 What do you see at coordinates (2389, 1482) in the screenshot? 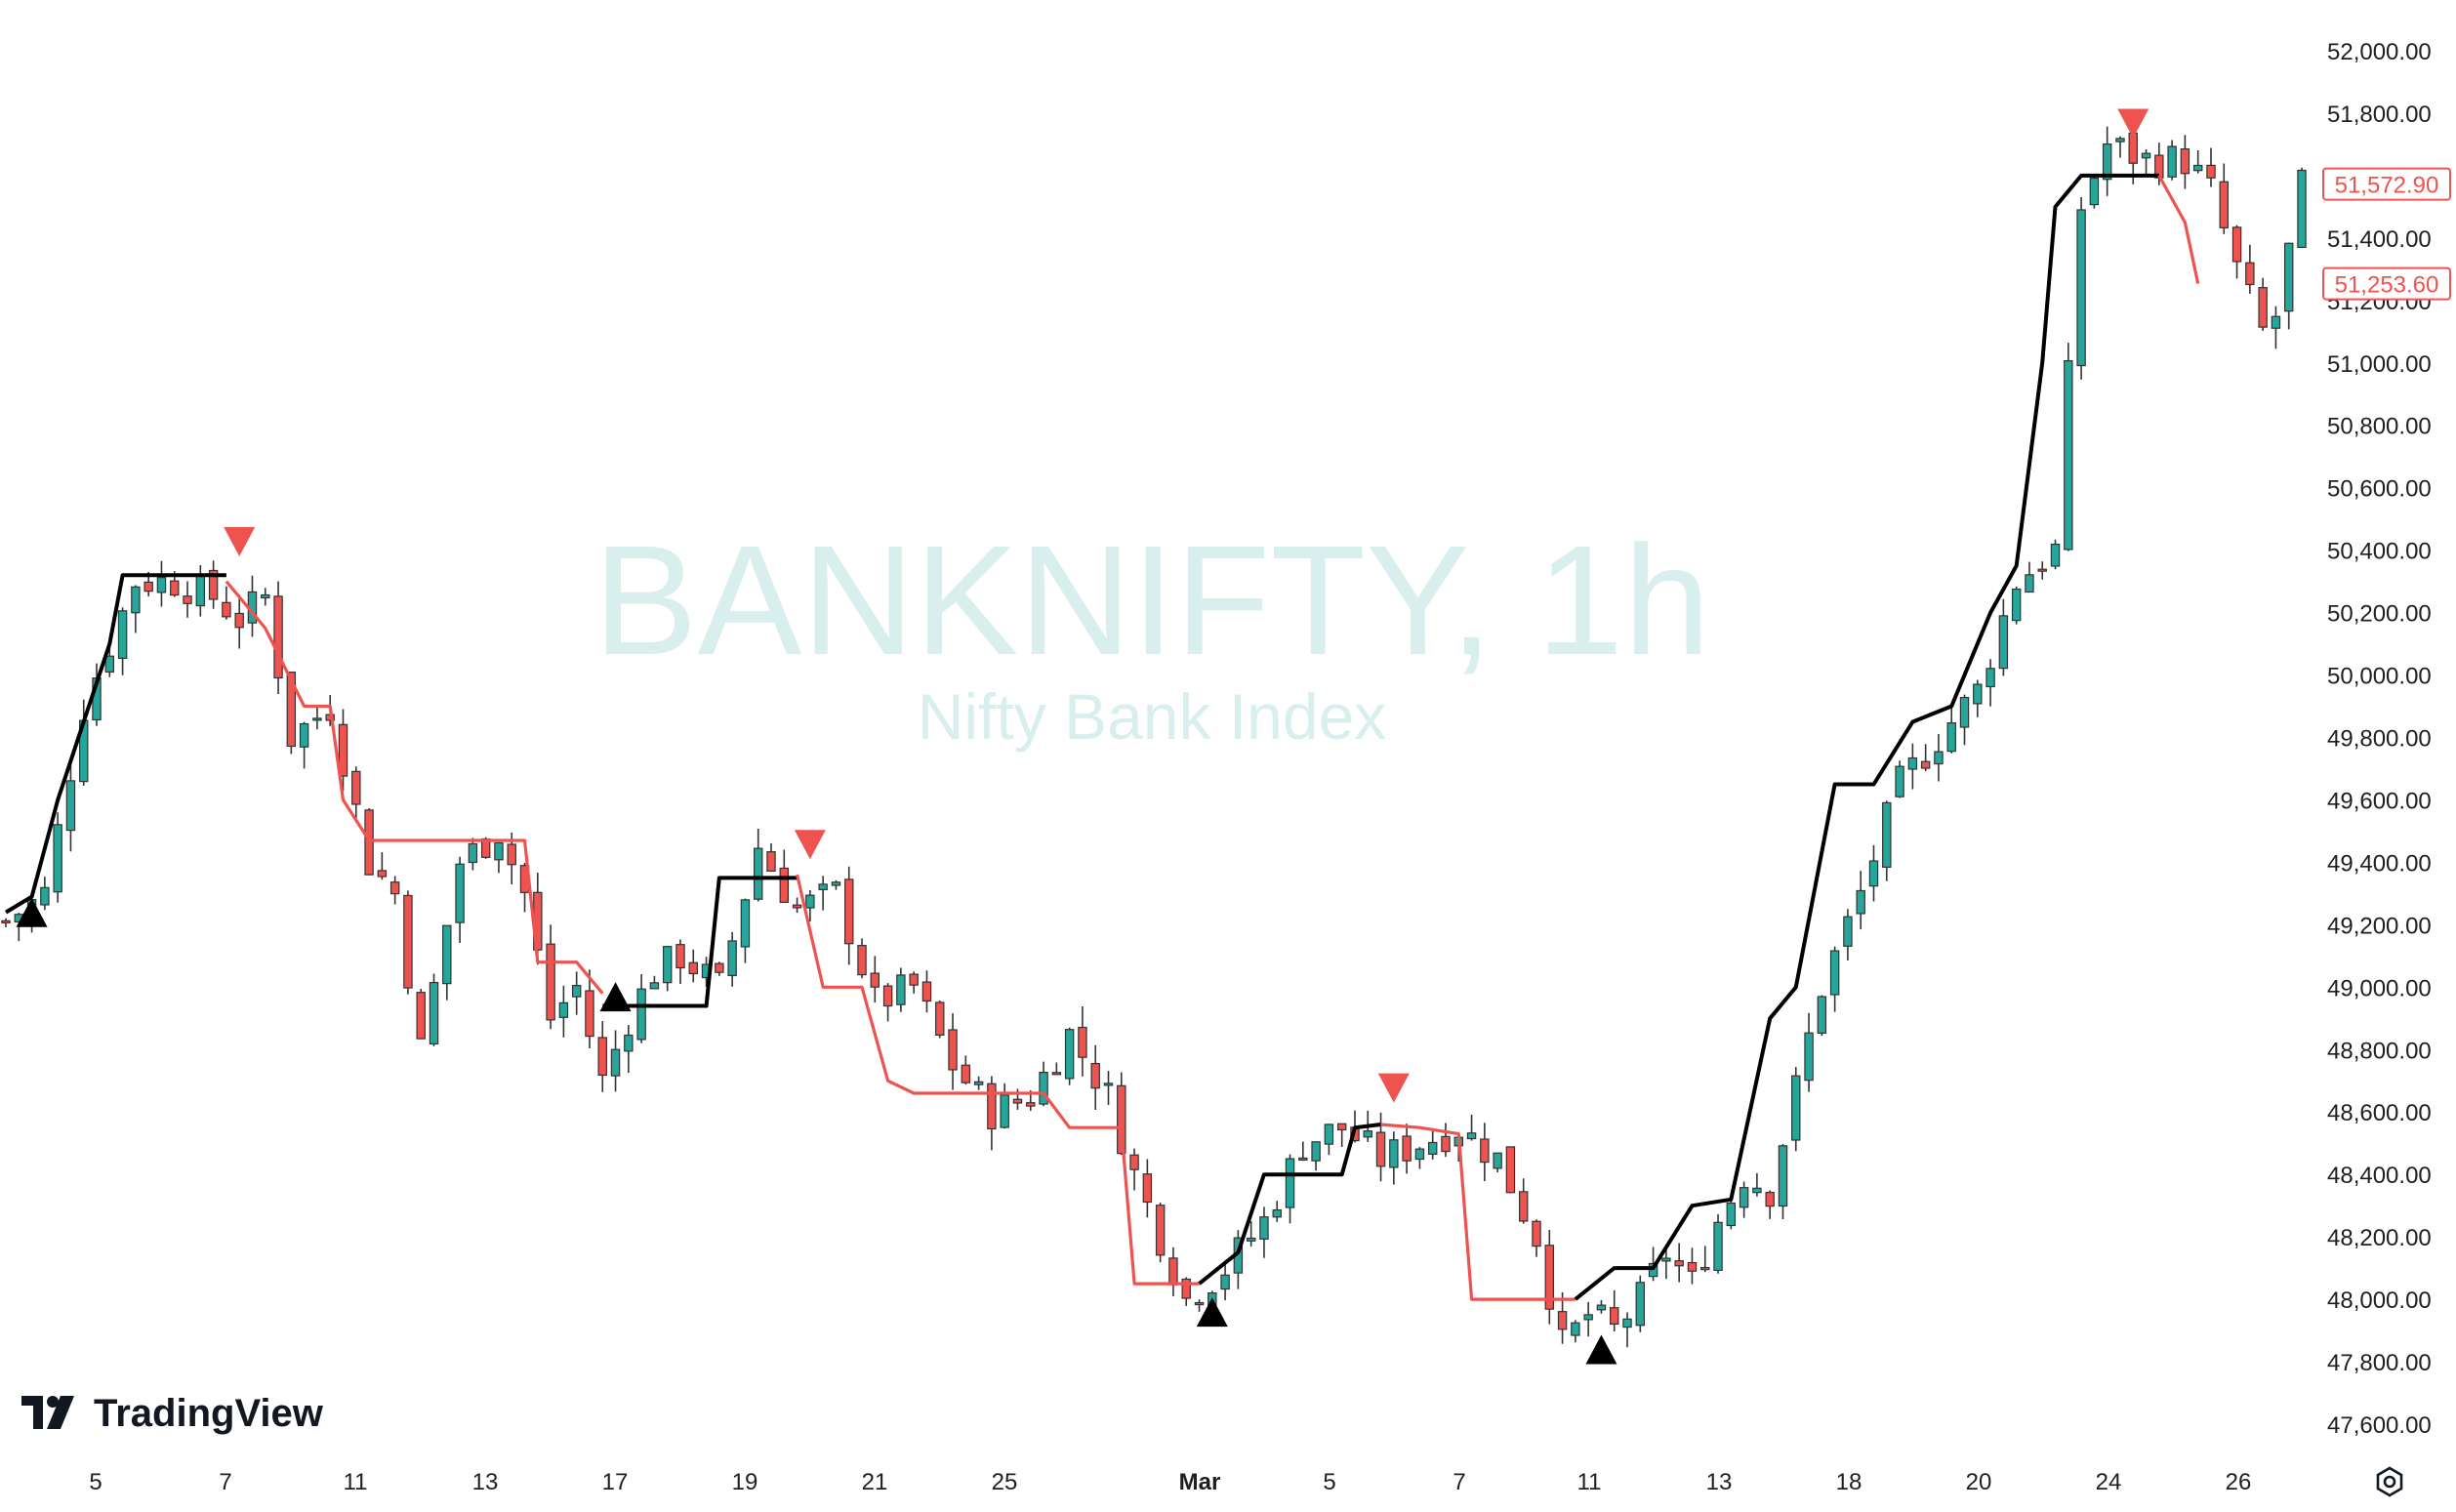
I see `gear-icon` at bounding box center [2389, 1482].